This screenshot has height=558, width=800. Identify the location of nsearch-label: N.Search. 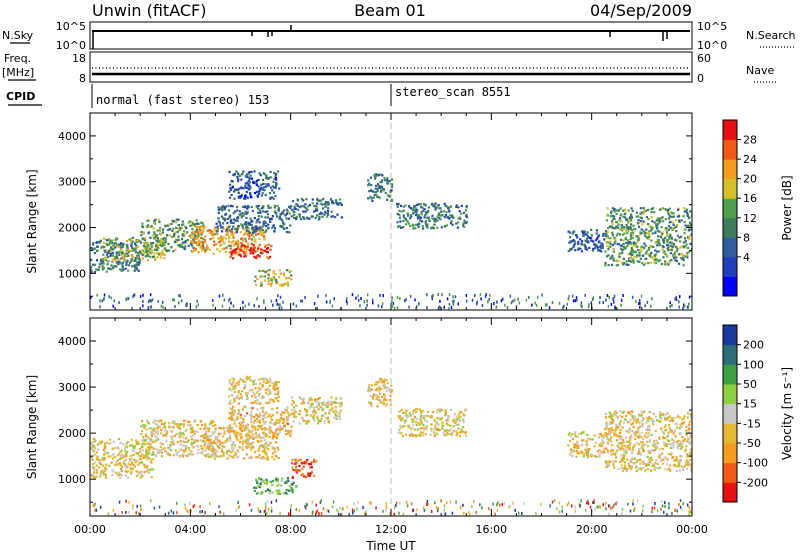
(771, 35).